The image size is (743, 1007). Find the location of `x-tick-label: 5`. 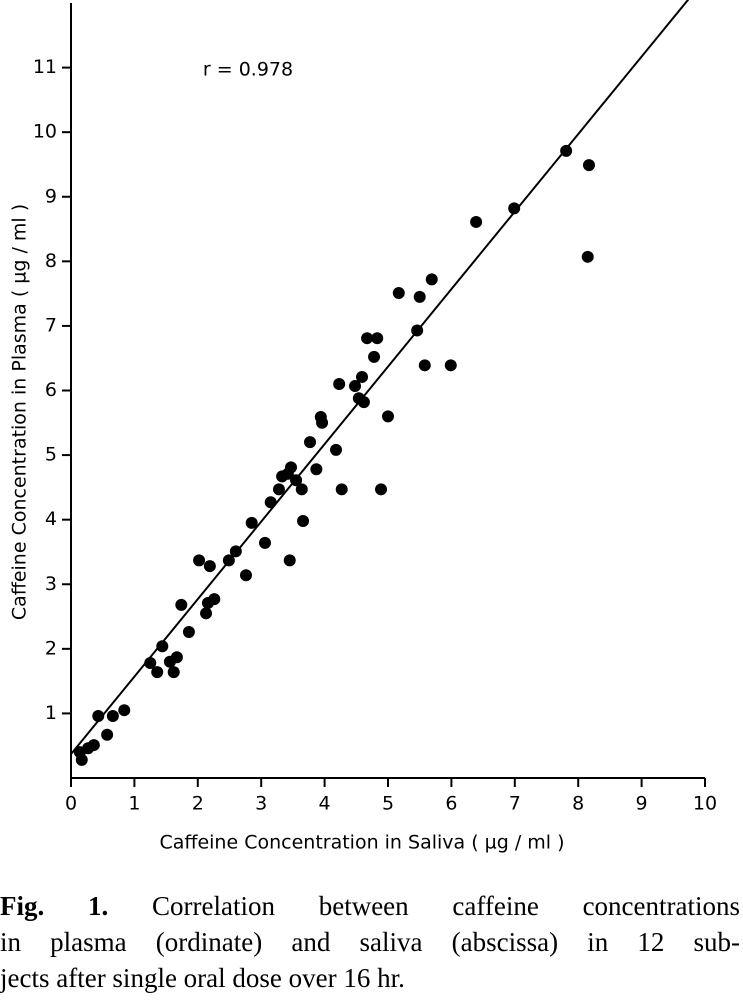

x-tick-label: 5 is located at coordinates (388, 804).